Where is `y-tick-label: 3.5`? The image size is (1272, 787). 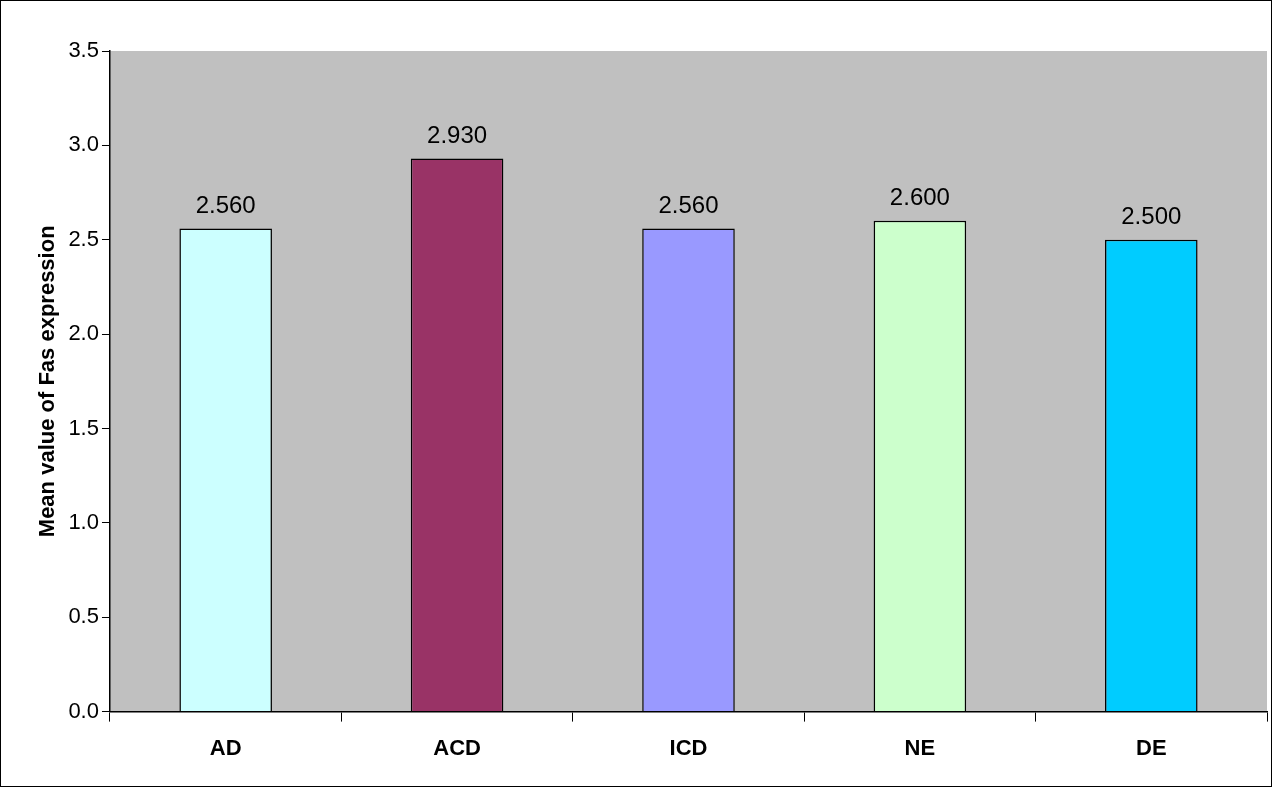
y-tick-label: 3.5 is located at coordinates (83, 50).